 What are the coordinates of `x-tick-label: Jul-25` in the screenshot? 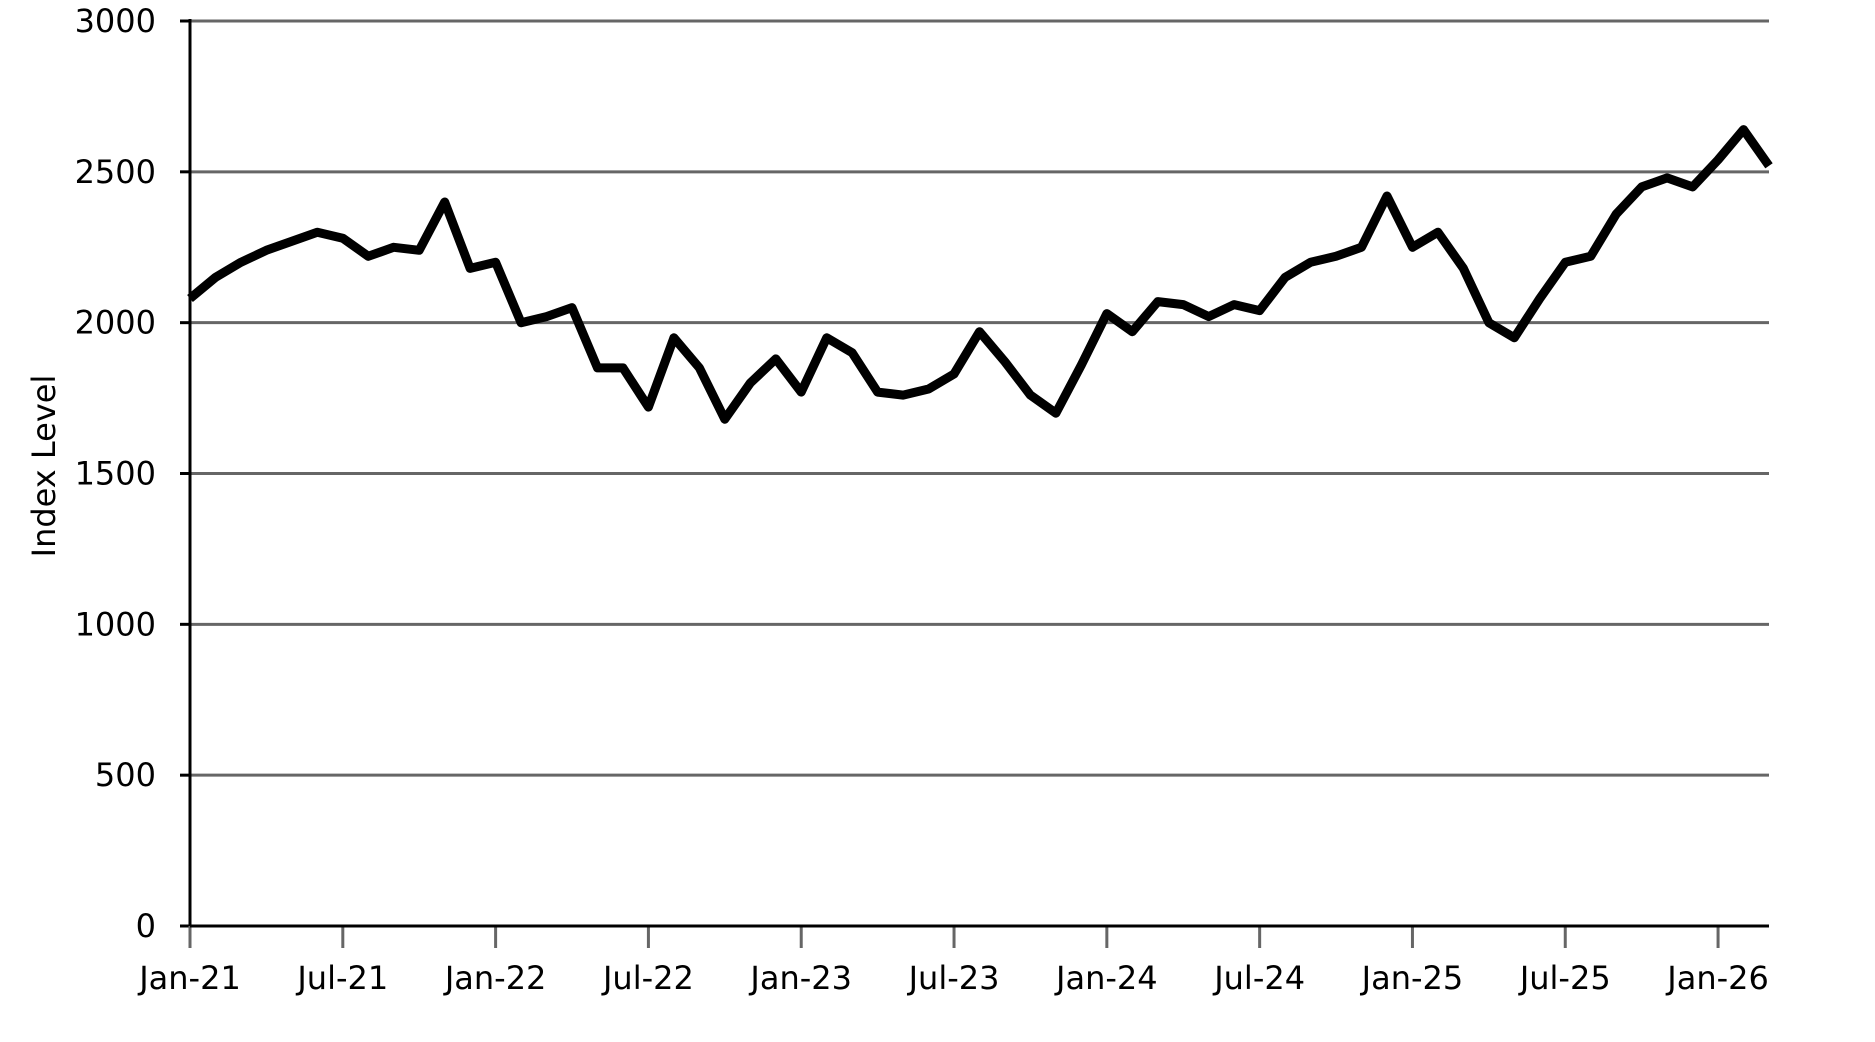 It's located at (1564, 978).